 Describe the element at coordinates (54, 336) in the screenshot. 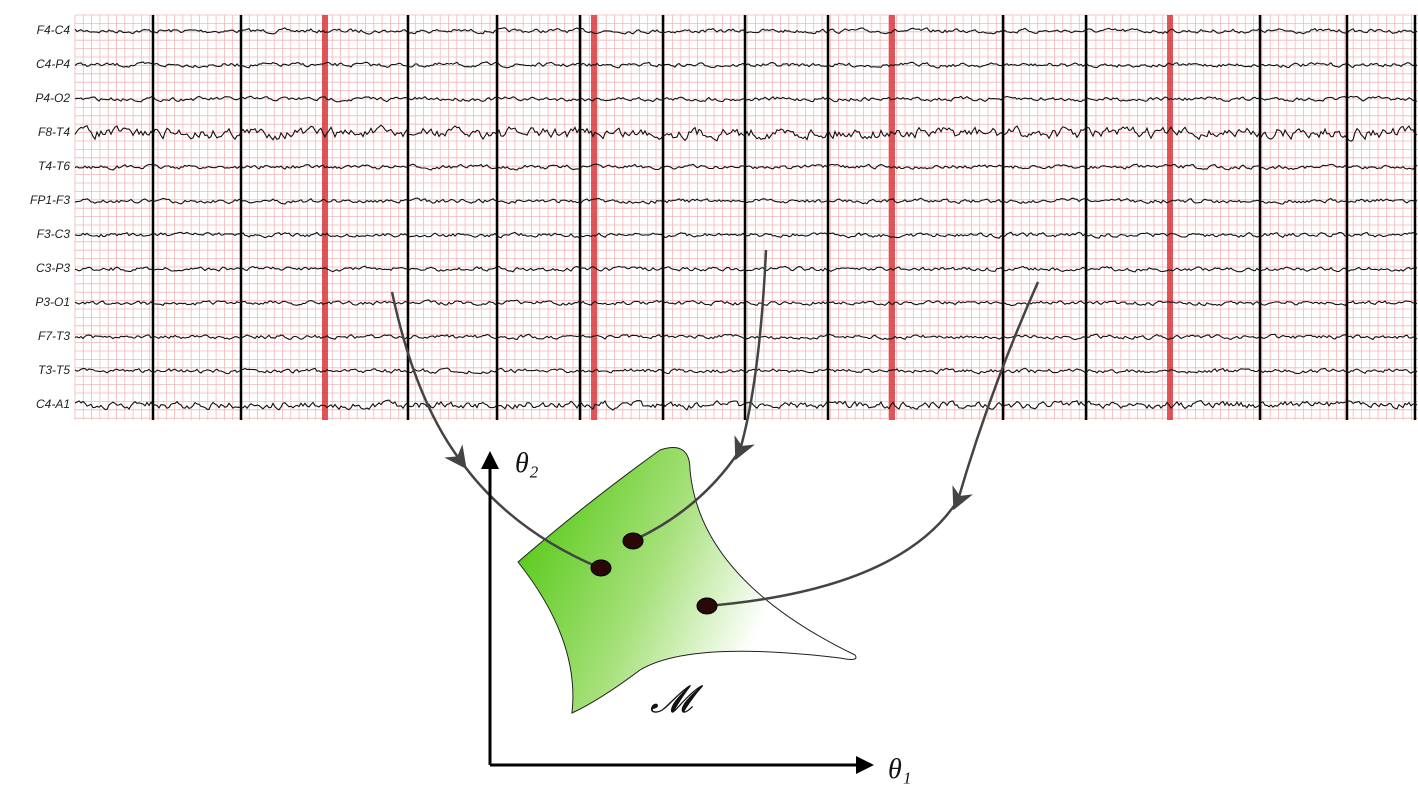

I see `channel-label: F7-T3` at that location.